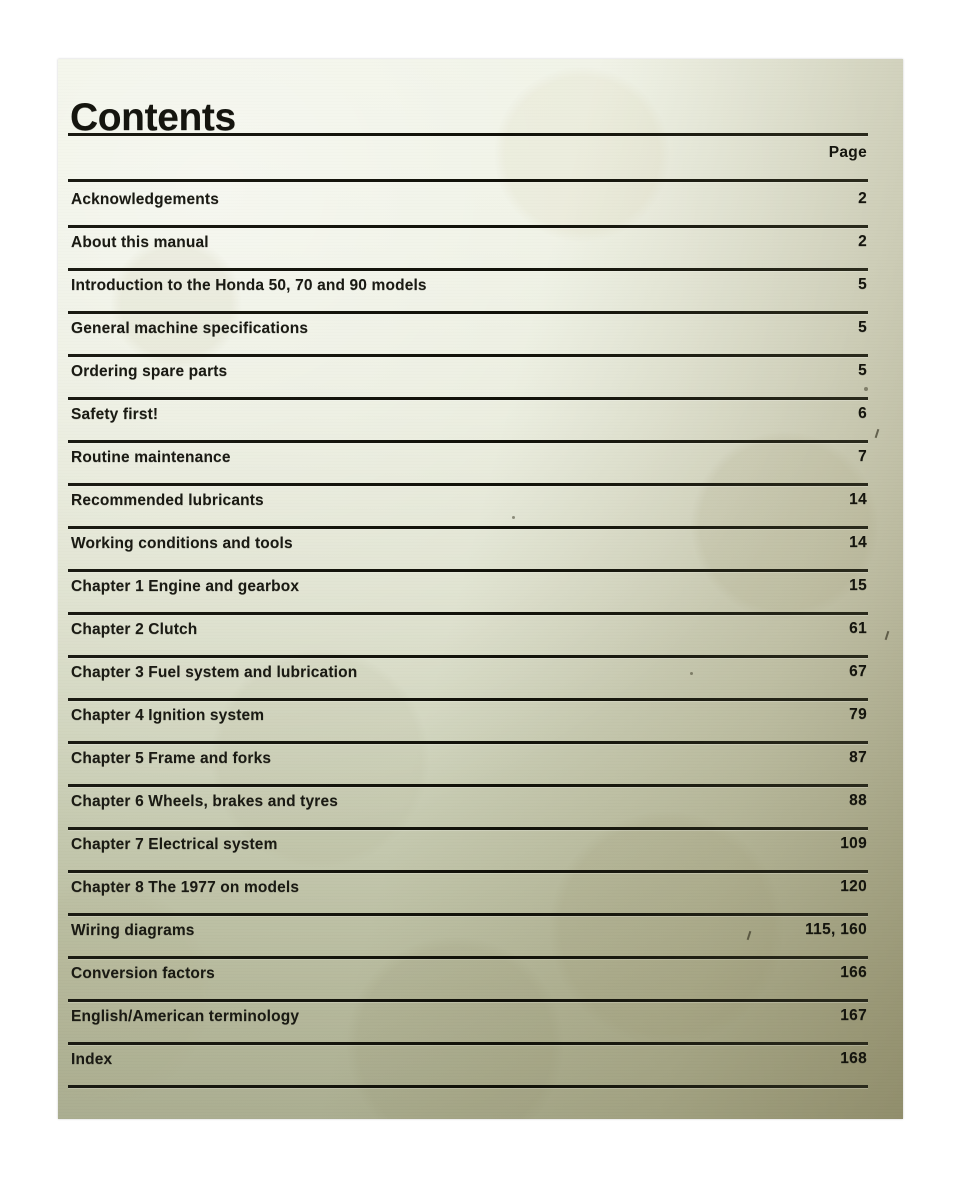  What do you see at coordinates (468, 1063) in the screenshot?
I see `toc-entry-row: Index 168` at bounding box center [468, 1063].